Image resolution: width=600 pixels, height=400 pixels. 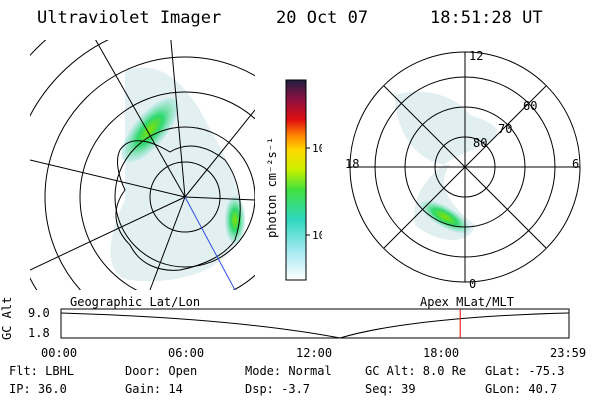 What do you see at coordinates (480, 143) in the screenshot?
I see `lat-label-80: 80` at bounding box center [480, 143].